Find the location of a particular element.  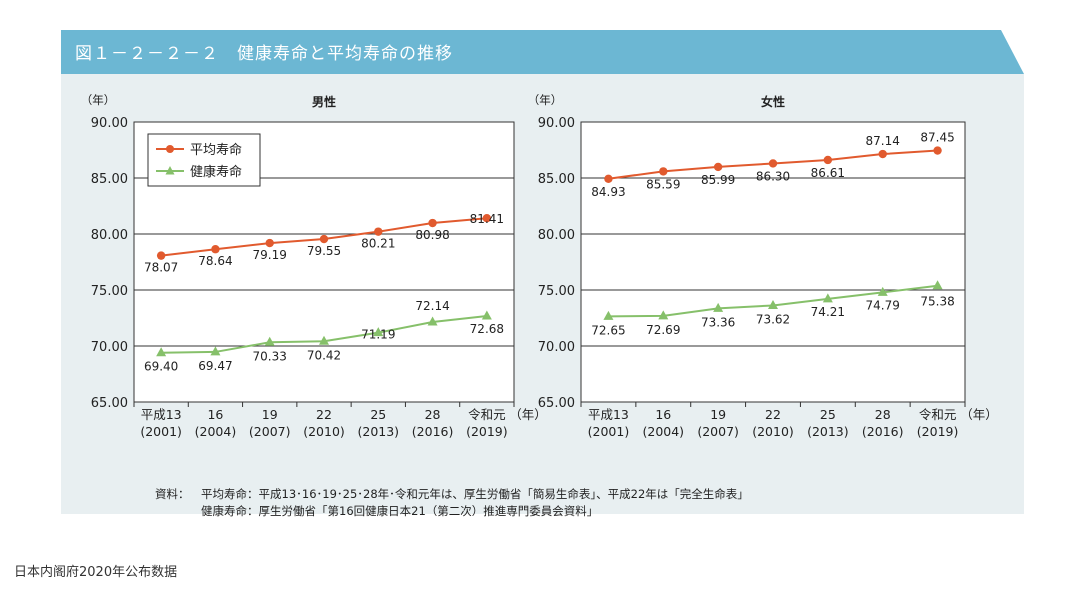

male-healthy-data-label: 71.19 is located at coordinates (378, 335).